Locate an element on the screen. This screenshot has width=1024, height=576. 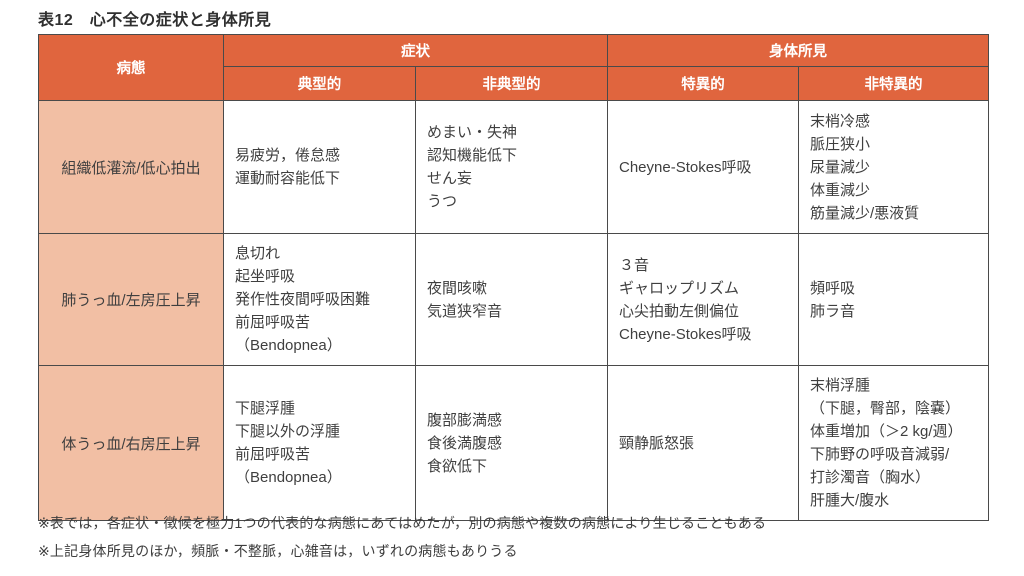
atypical-symptoms-cell: 腹部膨満感 食後満腹感 食欲低下 is located at coordinates (511, 443).